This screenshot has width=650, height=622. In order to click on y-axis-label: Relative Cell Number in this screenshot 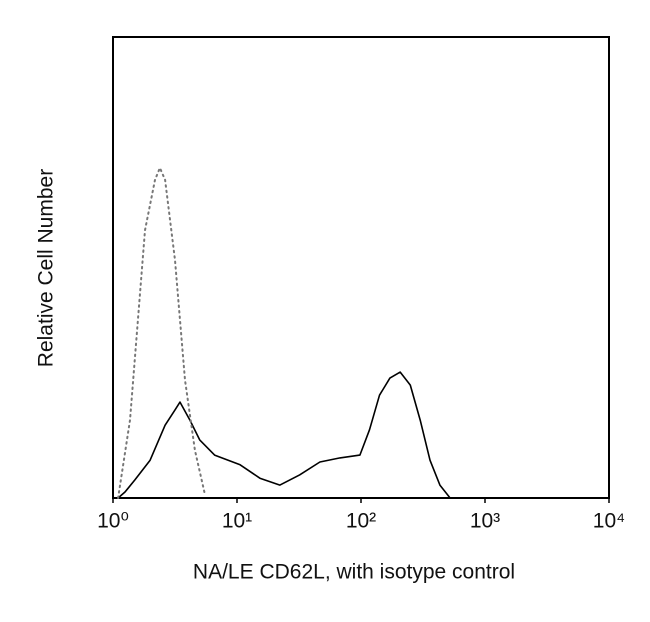, I will do `click(46, 268)`.